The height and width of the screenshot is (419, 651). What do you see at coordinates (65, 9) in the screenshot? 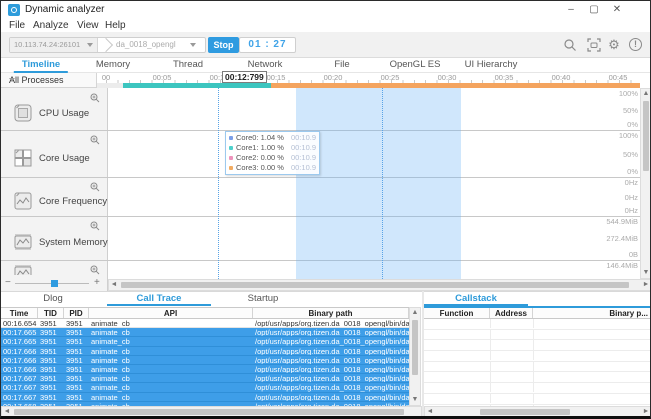
I see `window-title: Dynamic analyzer` at bounding box center [65, 9].